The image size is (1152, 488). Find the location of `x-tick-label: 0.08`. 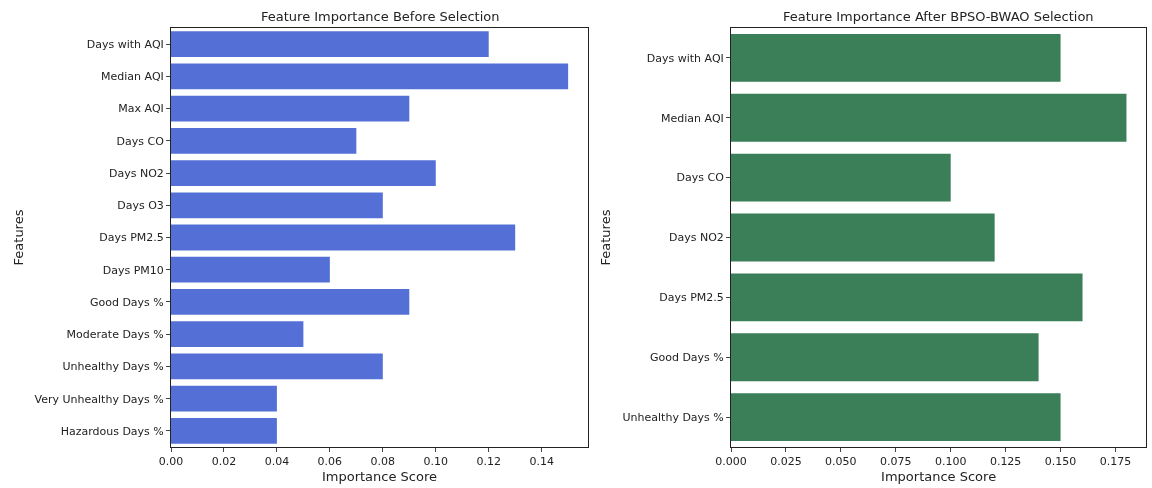

x-tick-label: 0.08 is located at coordinates (383, 462).